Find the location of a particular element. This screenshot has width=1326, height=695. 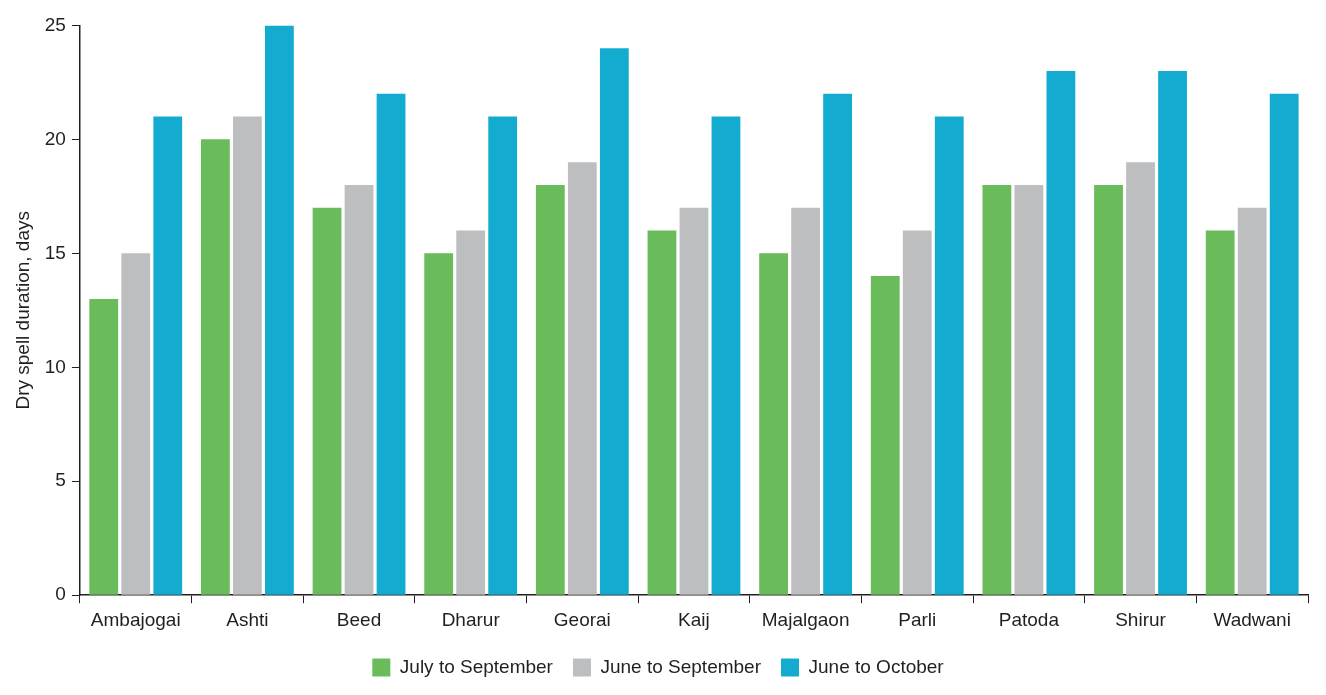

y-tick-label: 10 is located at coordinates (55, 366).